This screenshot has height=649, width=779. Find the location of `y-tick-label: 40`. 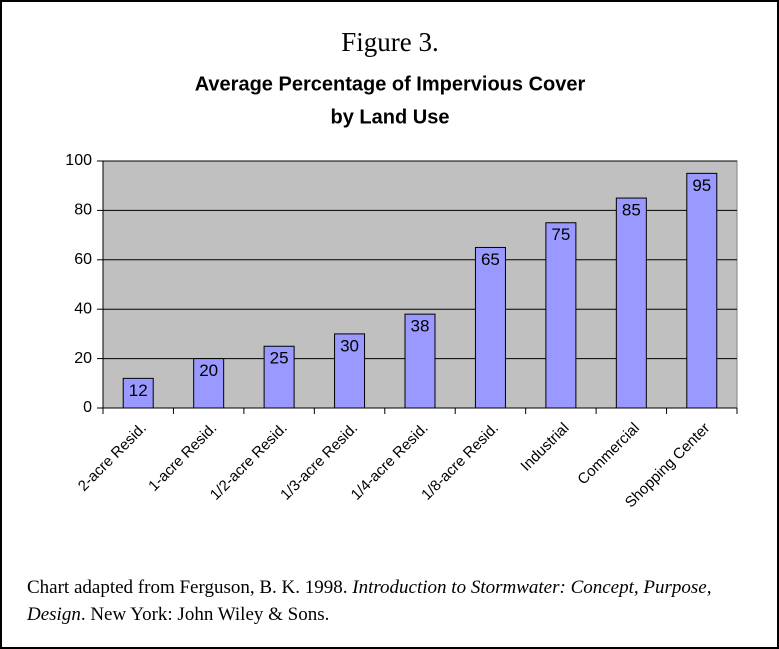

y-tick-label: 40 is located at coordinates (83, 308).